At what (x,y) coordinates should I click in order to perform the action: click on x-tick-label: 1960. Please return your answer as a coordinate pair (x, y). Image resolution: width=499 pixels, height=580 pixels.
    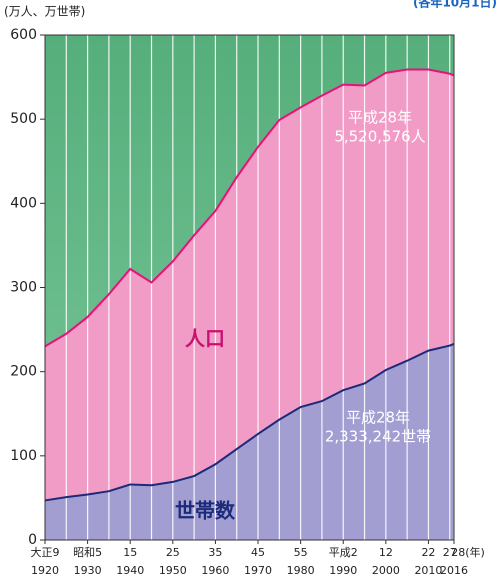
    Looking at the image, I should click on (215, 570).